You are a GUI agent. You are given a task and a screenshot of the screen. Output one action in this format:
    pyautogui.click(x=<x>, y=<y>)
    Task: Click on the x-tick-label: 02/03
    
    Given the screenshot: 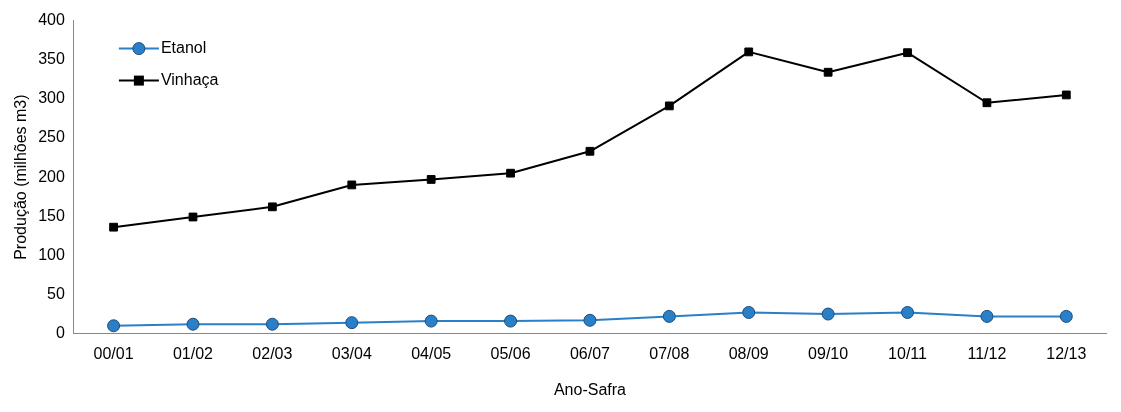 What is the action you would take?
    pyautogui.click(x=272, y=353)
    